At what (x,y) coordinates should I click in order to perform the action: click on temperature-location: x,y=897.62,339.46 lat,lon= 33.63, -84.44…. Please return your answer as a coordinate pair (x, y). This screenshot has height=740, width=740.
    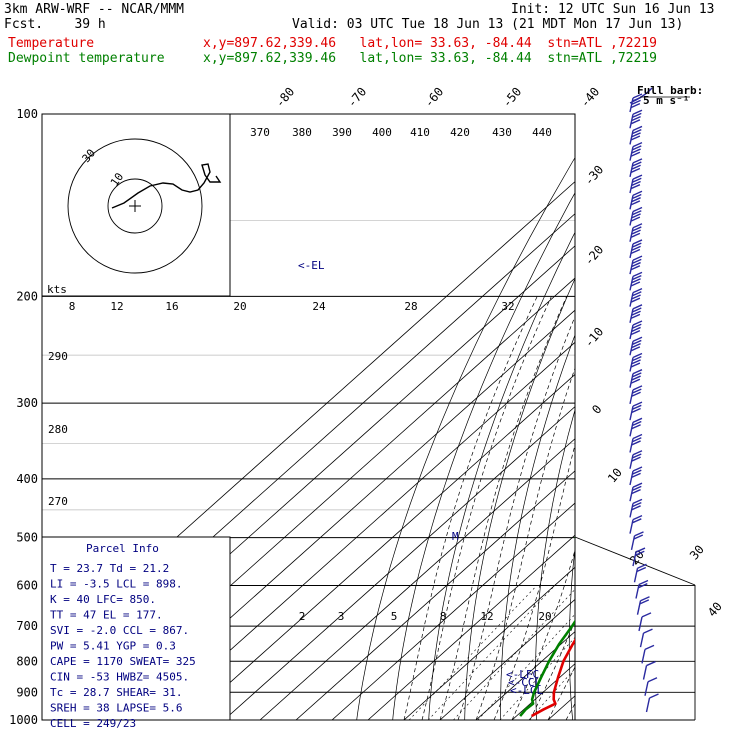
    Looking at the image, I should click on (430, 43).